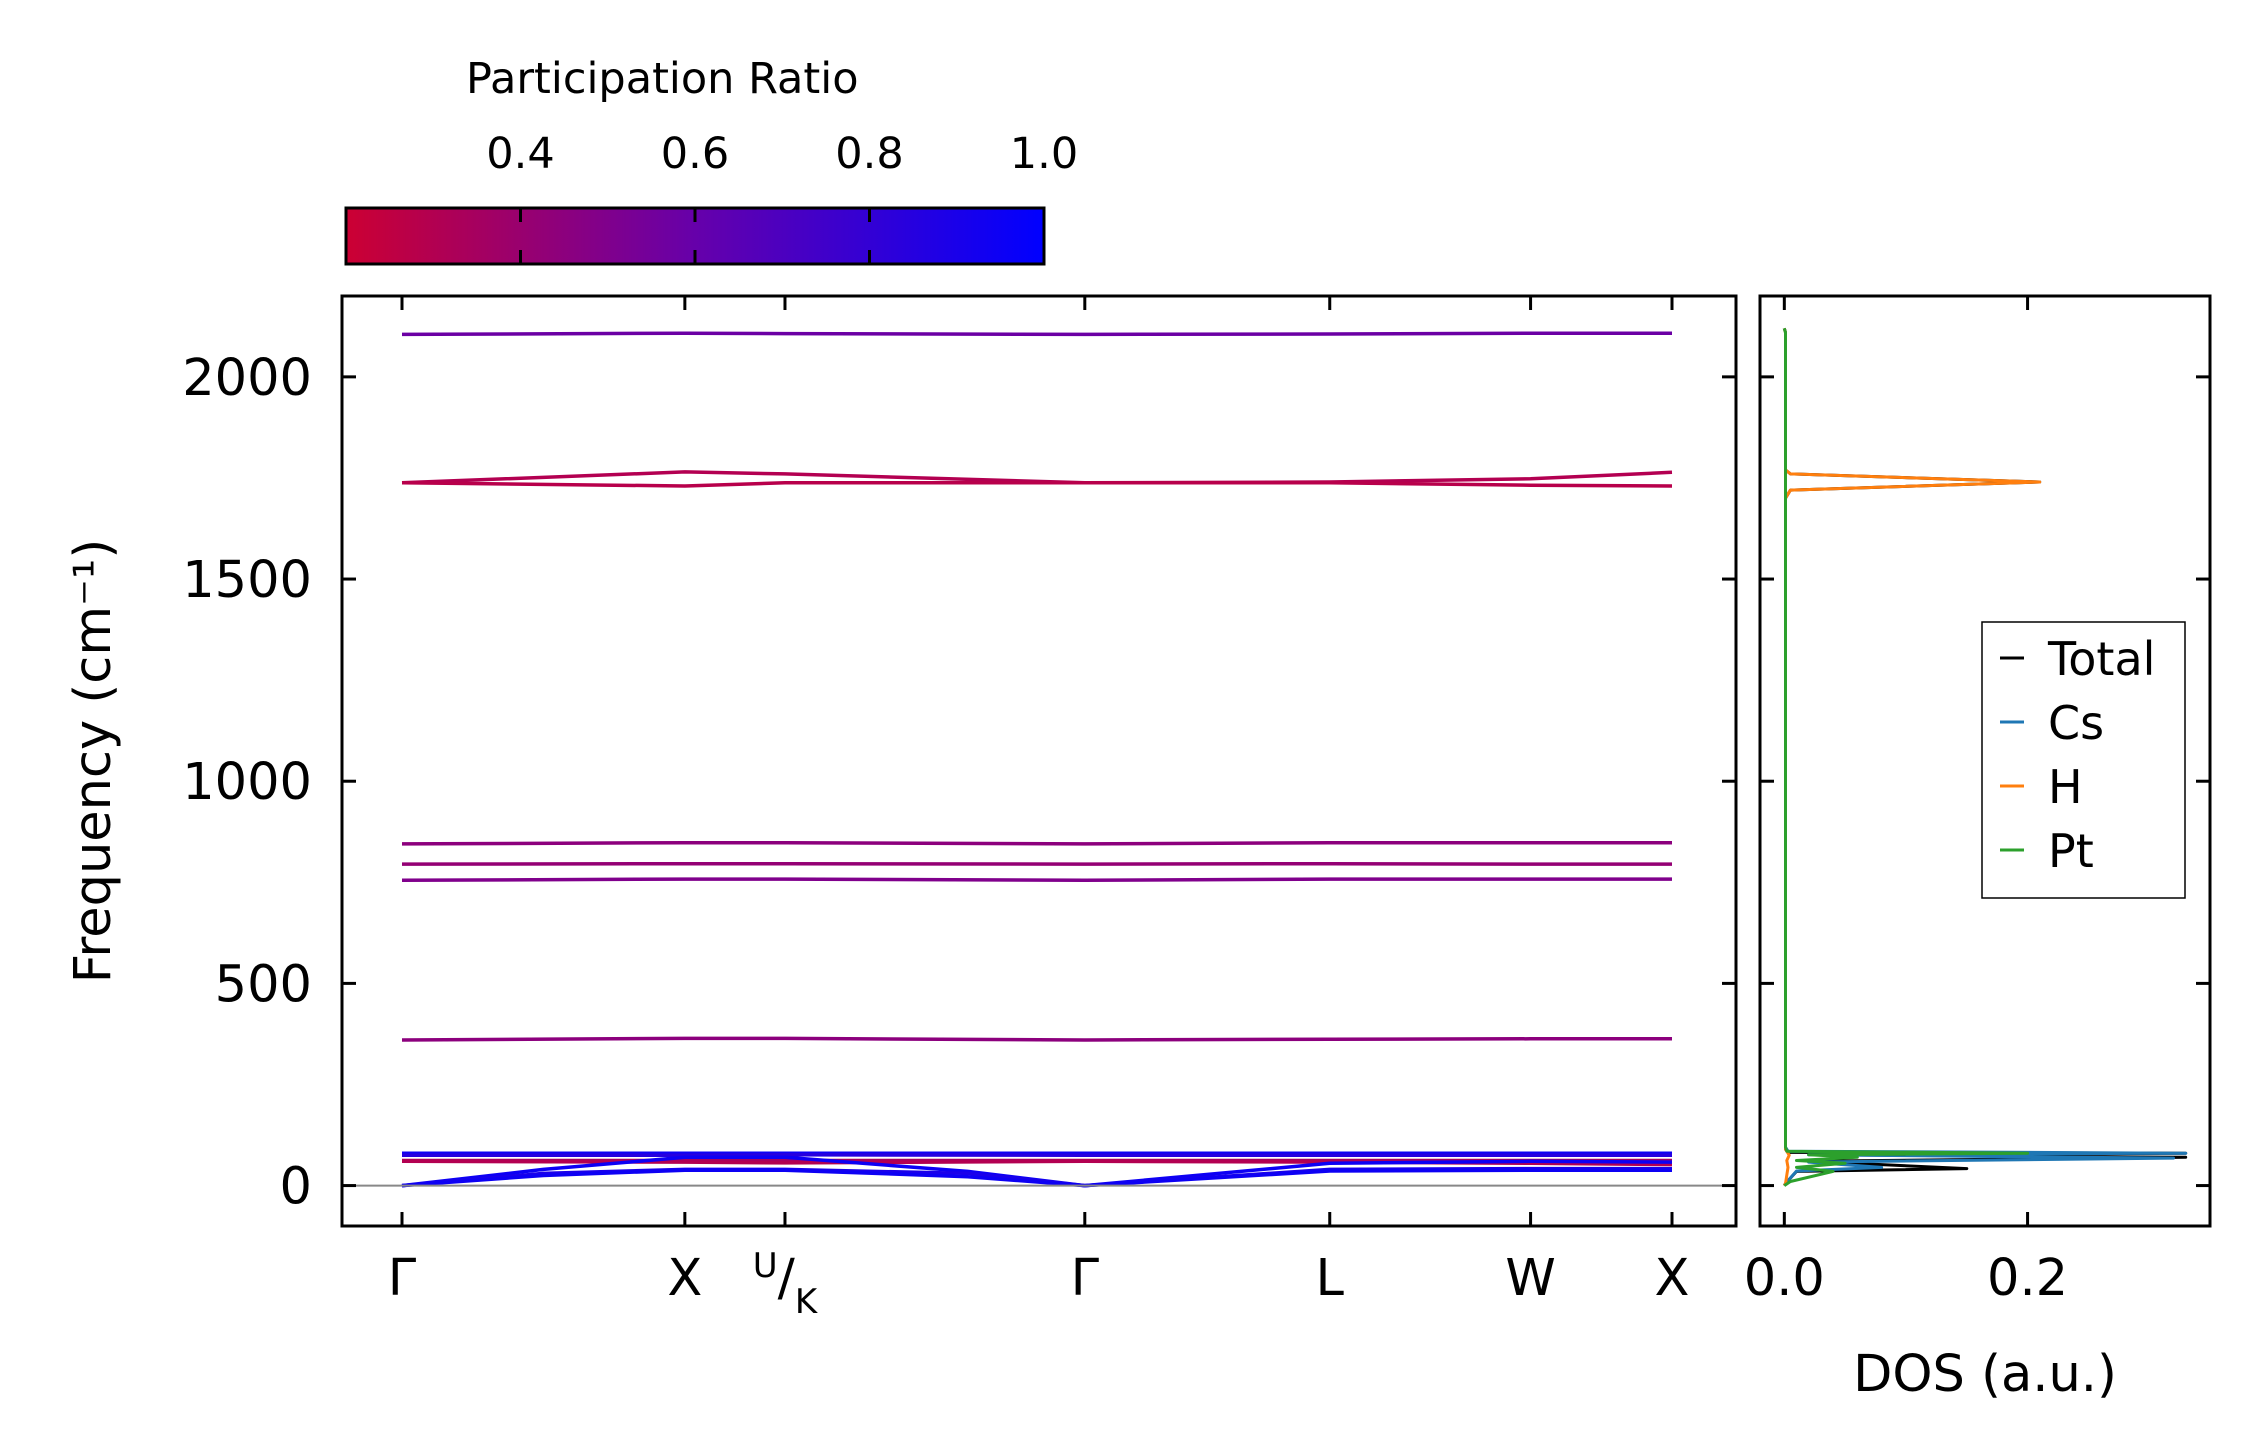 The width and height of the screenshot is (2259, 1455). I want to click on colorbar-tick-label: 1.0, so click(1044, 154).